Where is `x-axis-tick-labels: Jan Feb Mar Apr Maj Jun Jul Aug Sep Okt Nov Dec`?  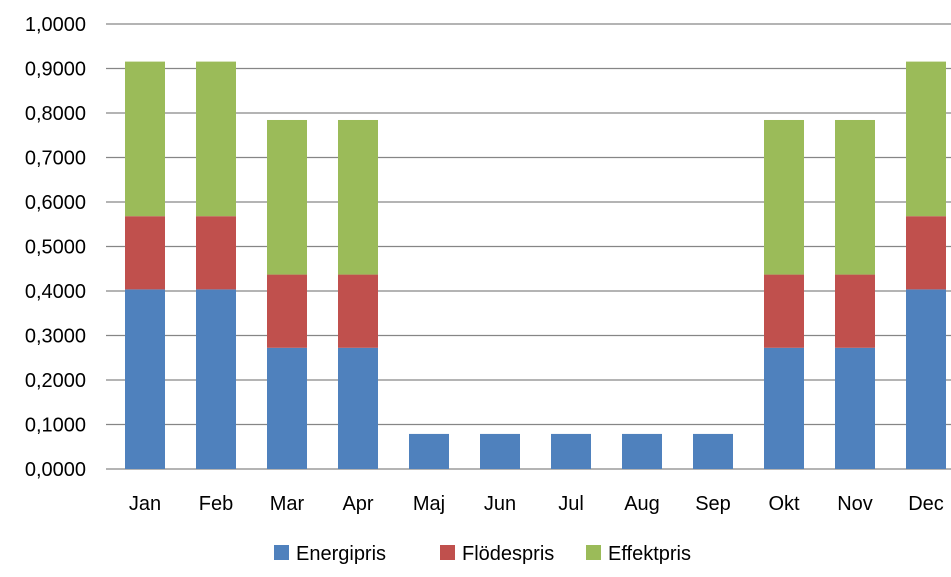
x-axis-tick-labels: Jan Feb Mar Apr Maj Jun Jul Aug Sep Okt Nov Dec is located at coordinates (536, 504).